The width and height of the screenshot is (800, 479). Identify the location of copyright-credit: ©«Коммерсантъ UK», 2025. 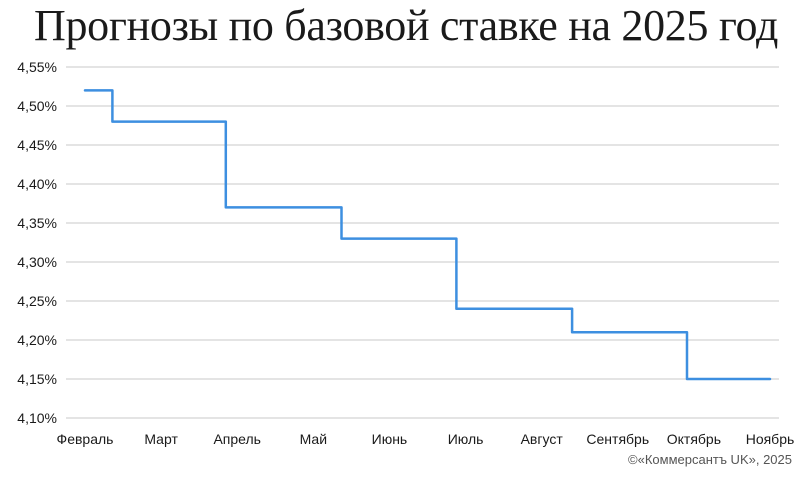
(710, 459).